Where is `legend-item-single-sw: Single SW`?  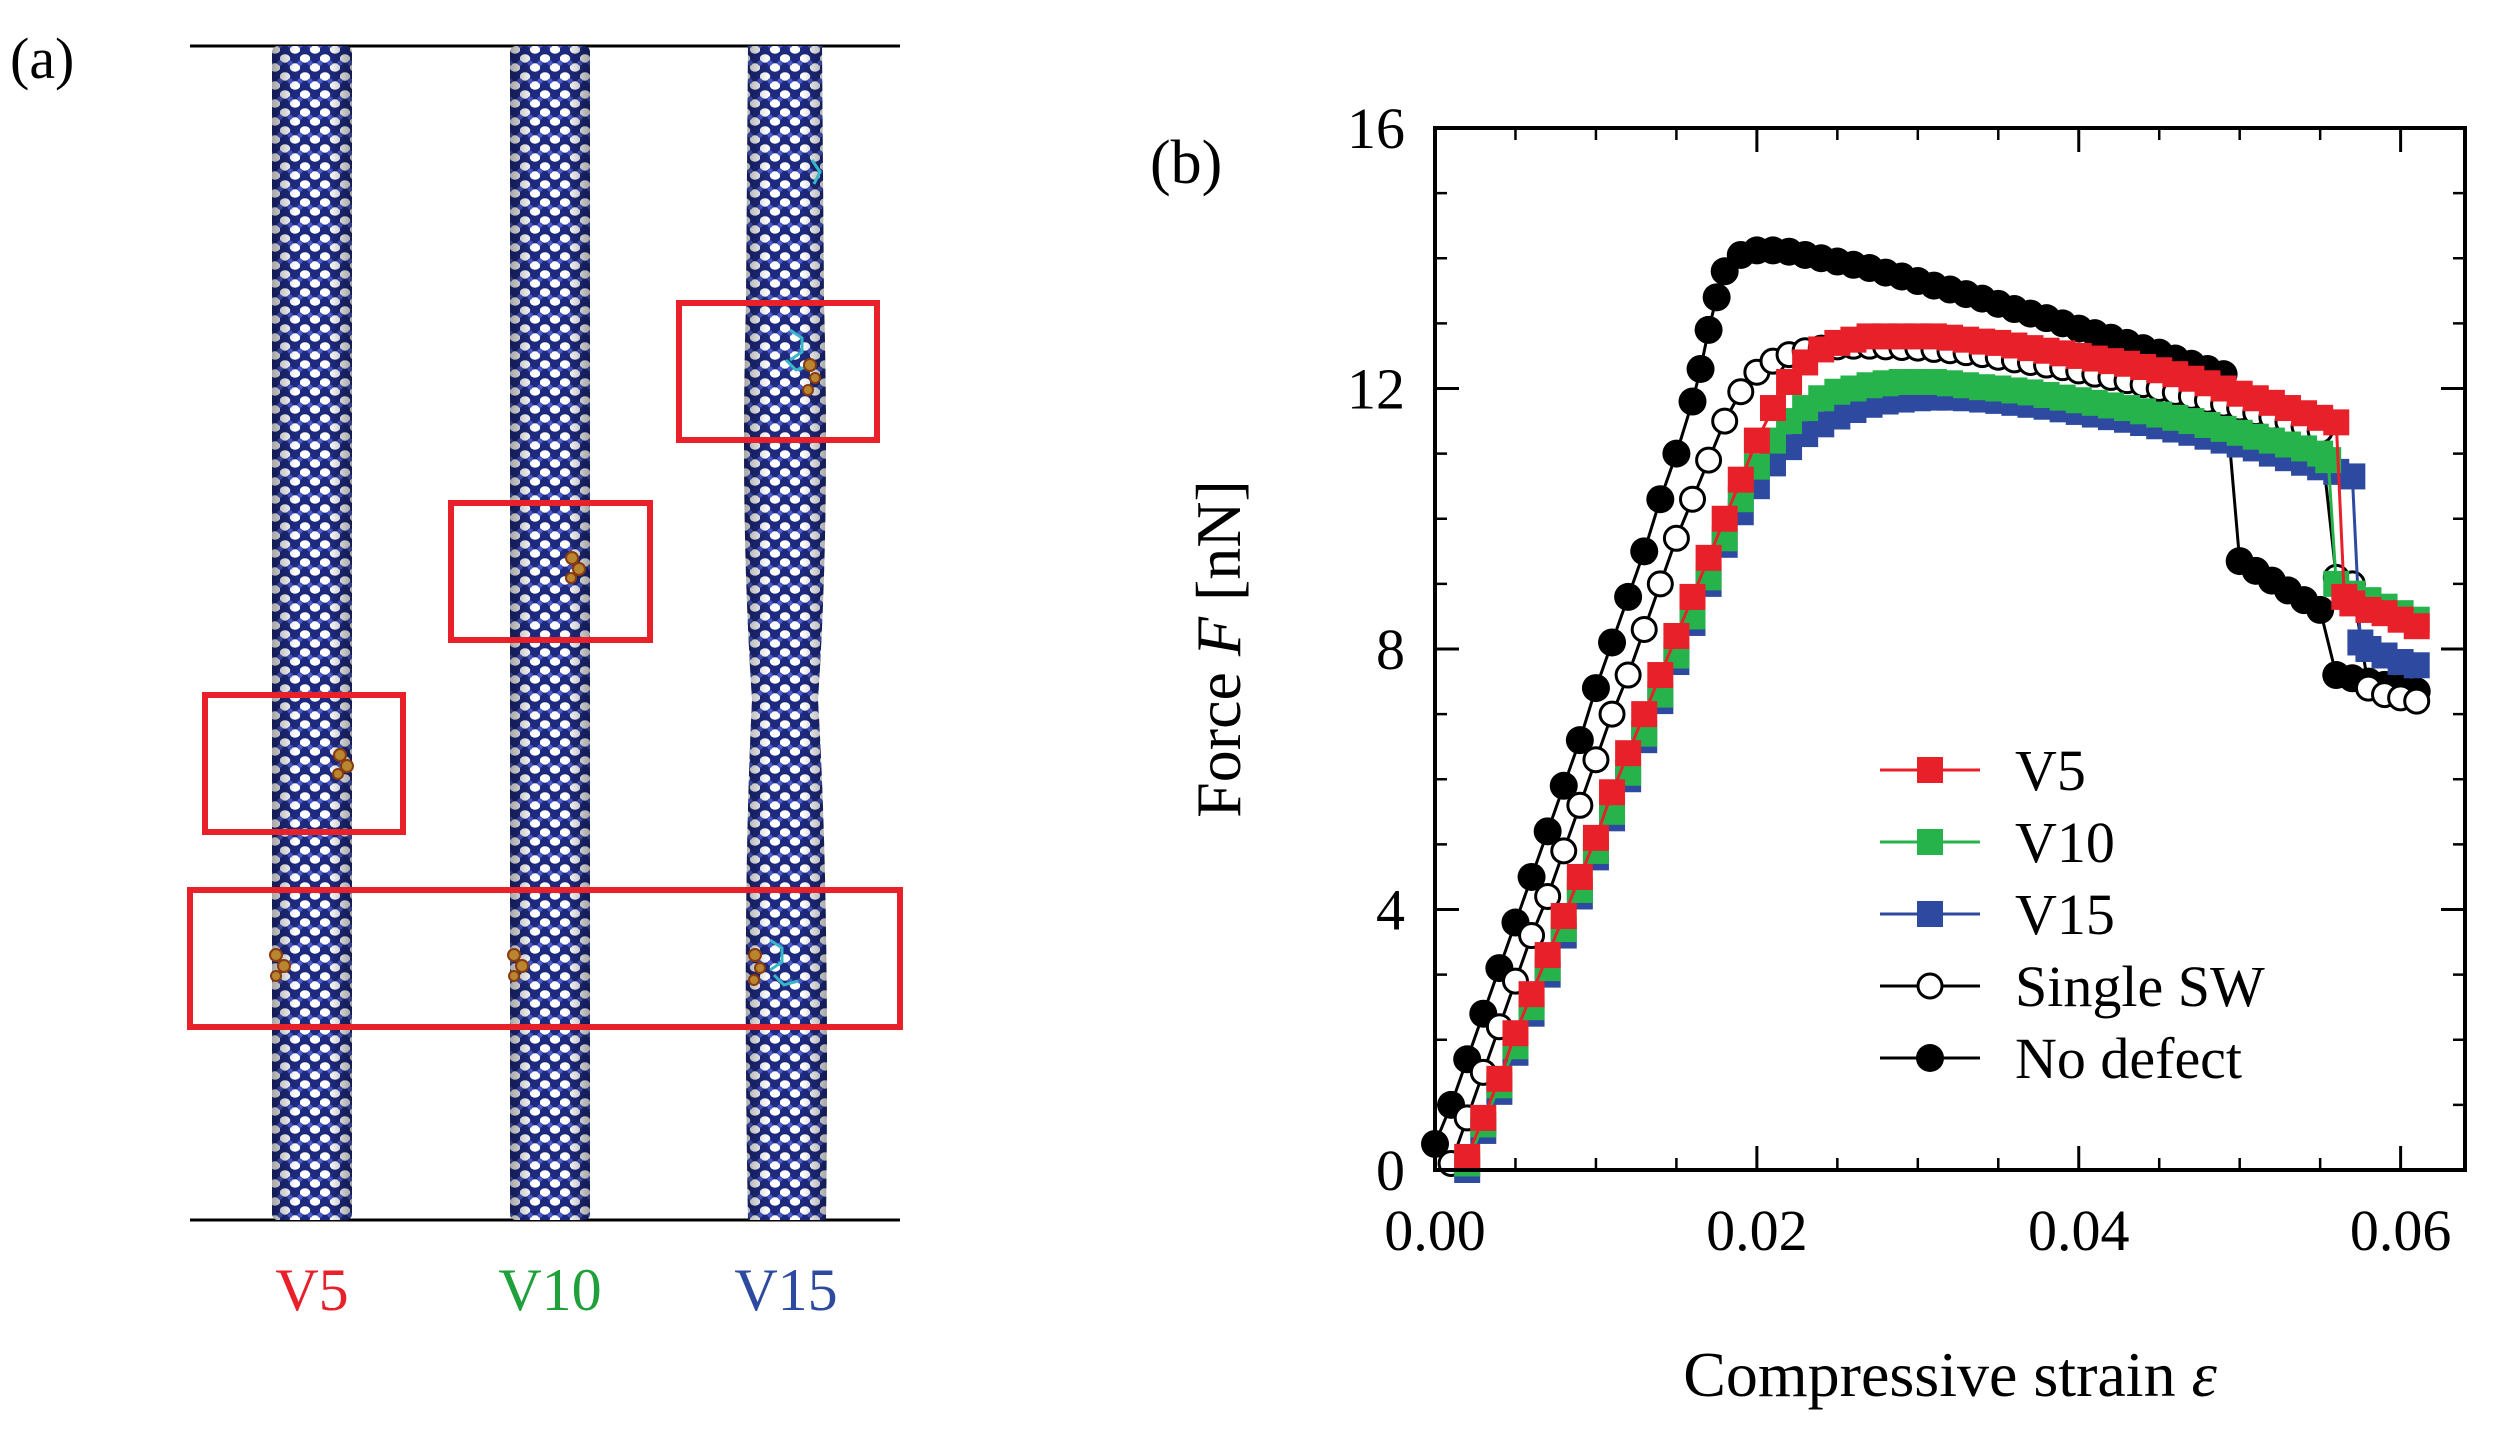 legend-item-single-sw: Single SW is located at coordinates (2072, 986).